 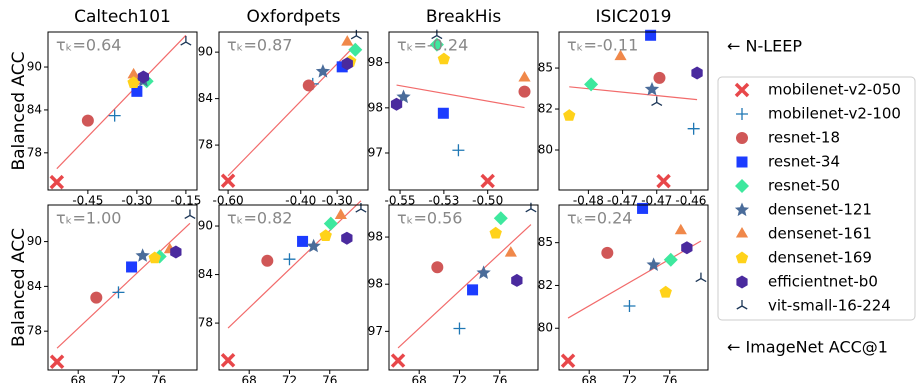 What do you see at coordinates (87, 201) in the screenshot?
I see `x-tick-label: -0.45` at bounding box center [87, 201].